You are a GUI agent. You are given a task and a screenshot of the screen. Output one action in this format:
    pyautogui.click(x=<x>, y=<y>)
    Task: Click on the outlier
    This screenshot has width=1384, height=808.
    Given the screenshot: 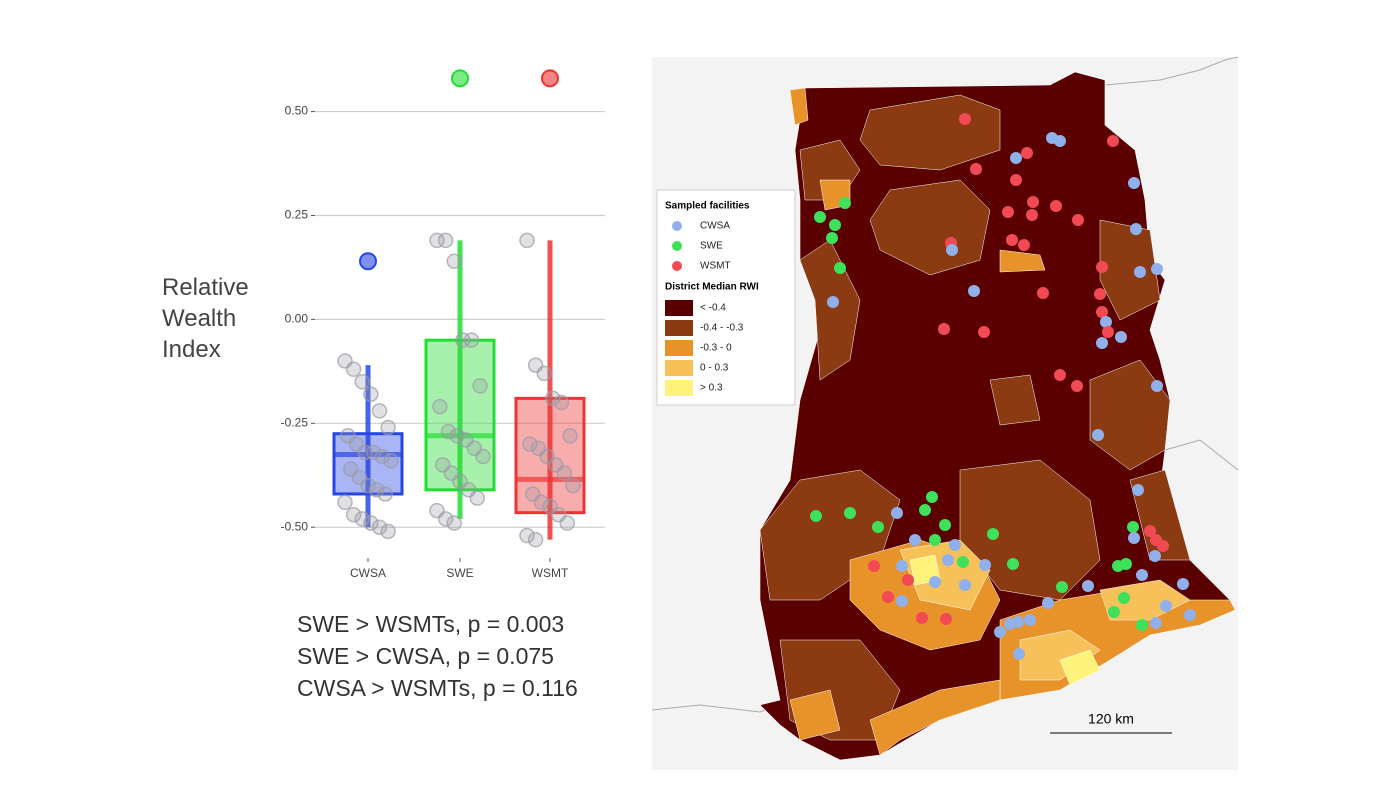 What is the action you would take?
    pyautogui.click(x=460, y=78)
    